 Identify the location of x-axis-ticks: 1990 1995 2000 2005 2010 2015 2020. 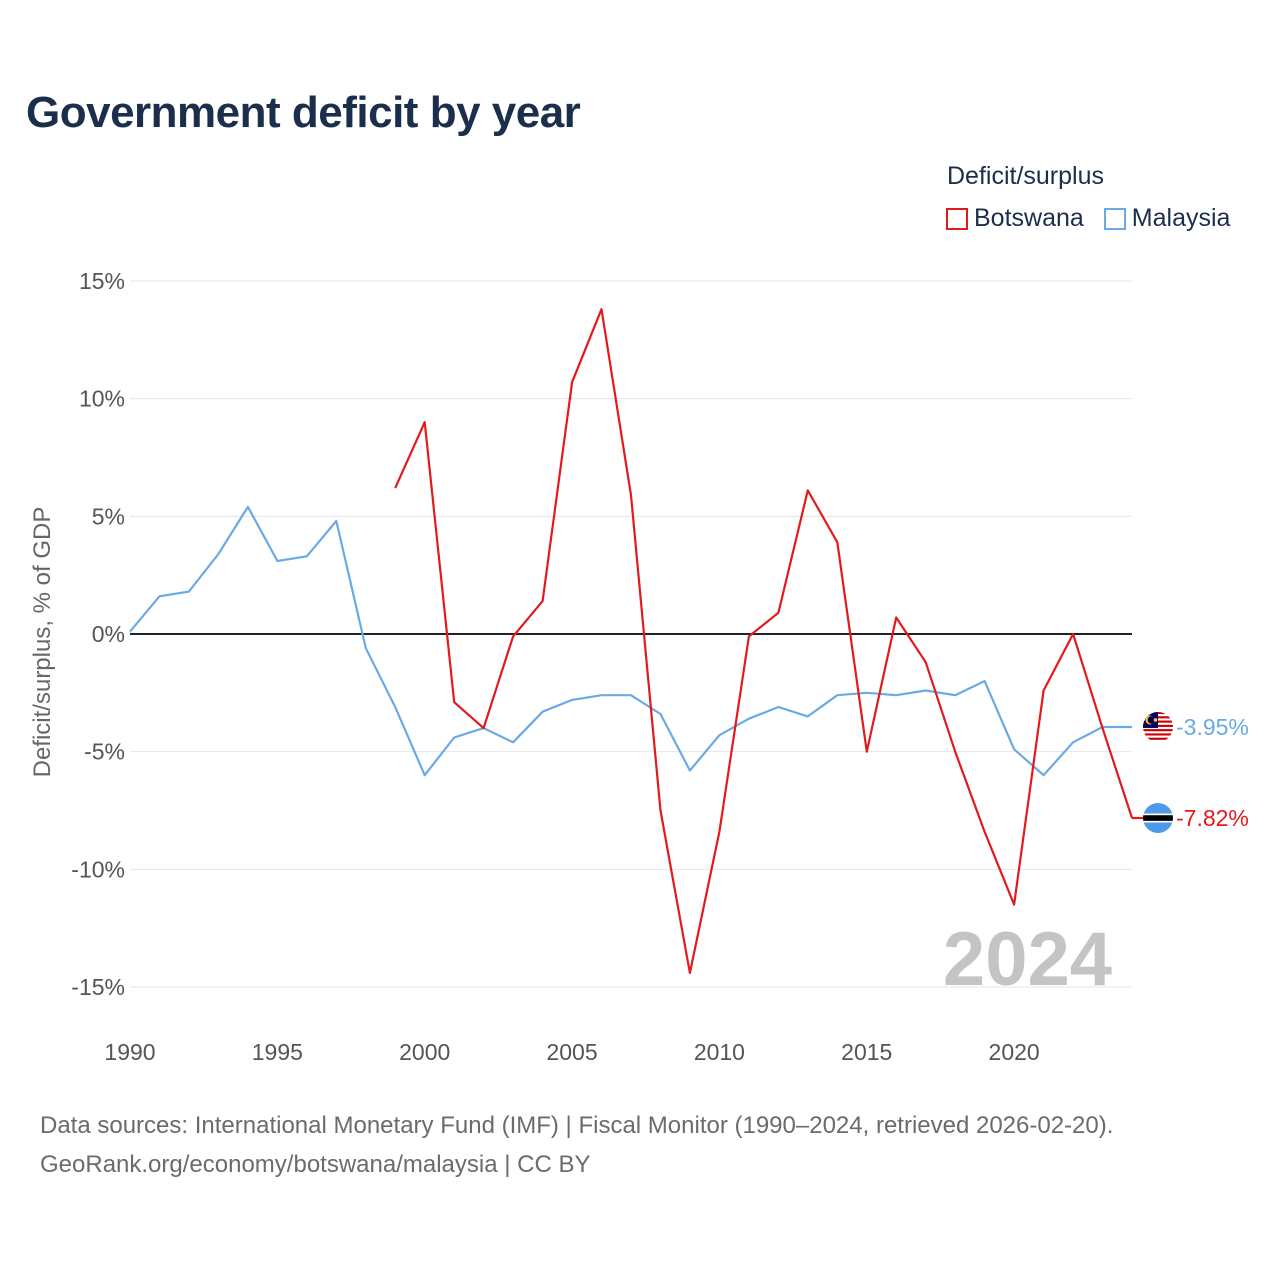
(571, 1052).